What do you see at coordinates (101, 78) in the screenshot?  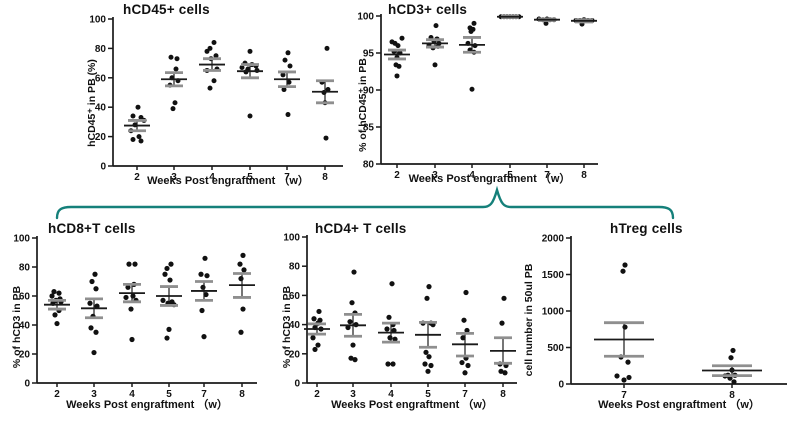 I see `y-tick-label: 60` at bounding box center [101, 78].